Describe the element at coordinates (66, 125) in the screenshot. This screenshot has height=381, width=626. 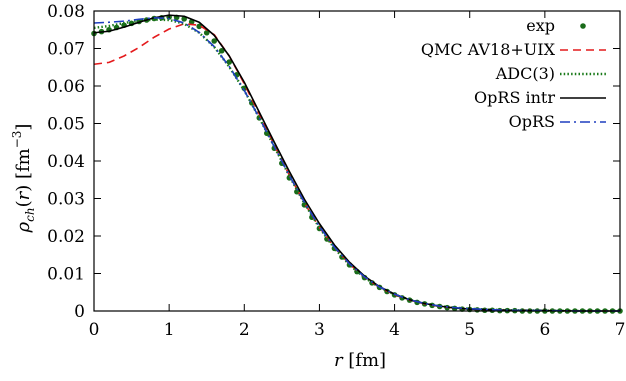
I see `y-tick-label: 0.05` at that location.